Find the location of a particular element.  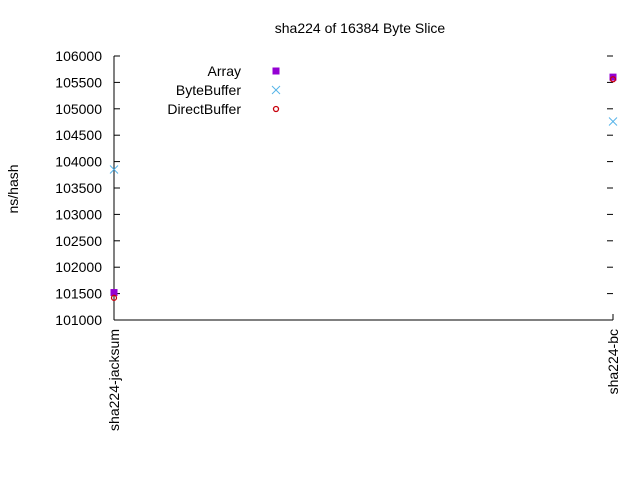

legend: Array ByteBuffer DirectBuffer is located at coordinates (224, 90).